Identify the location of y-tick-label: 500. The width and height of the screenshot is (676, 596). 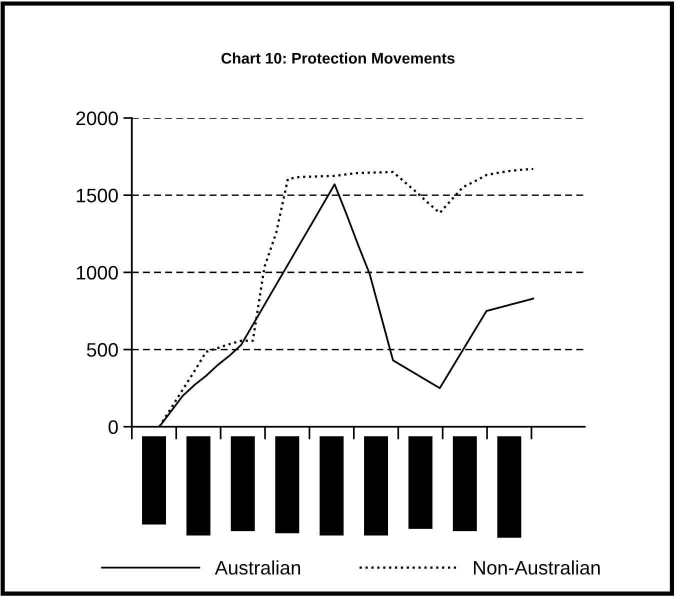
(102, 350).